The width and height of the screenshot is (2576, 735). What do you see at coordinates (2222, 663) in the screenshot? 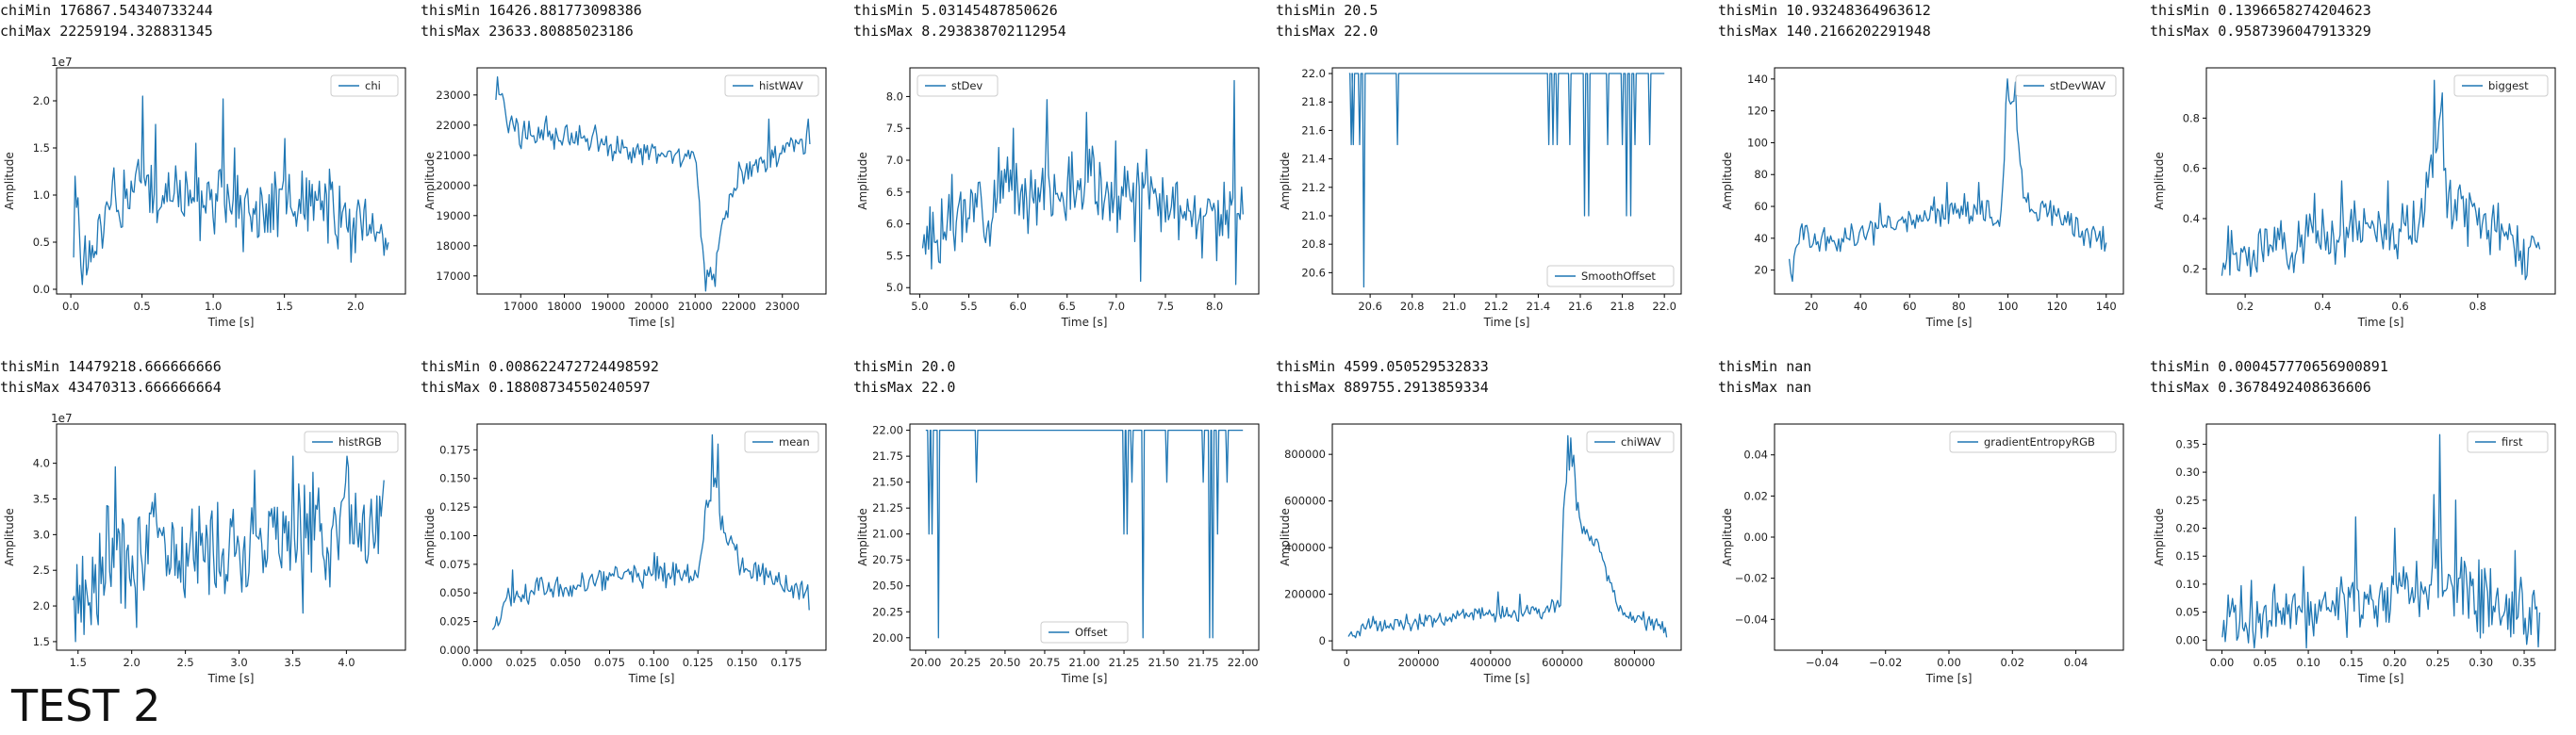
I see `x-tick-label: 0.00` at bounding box center [2222, 663].